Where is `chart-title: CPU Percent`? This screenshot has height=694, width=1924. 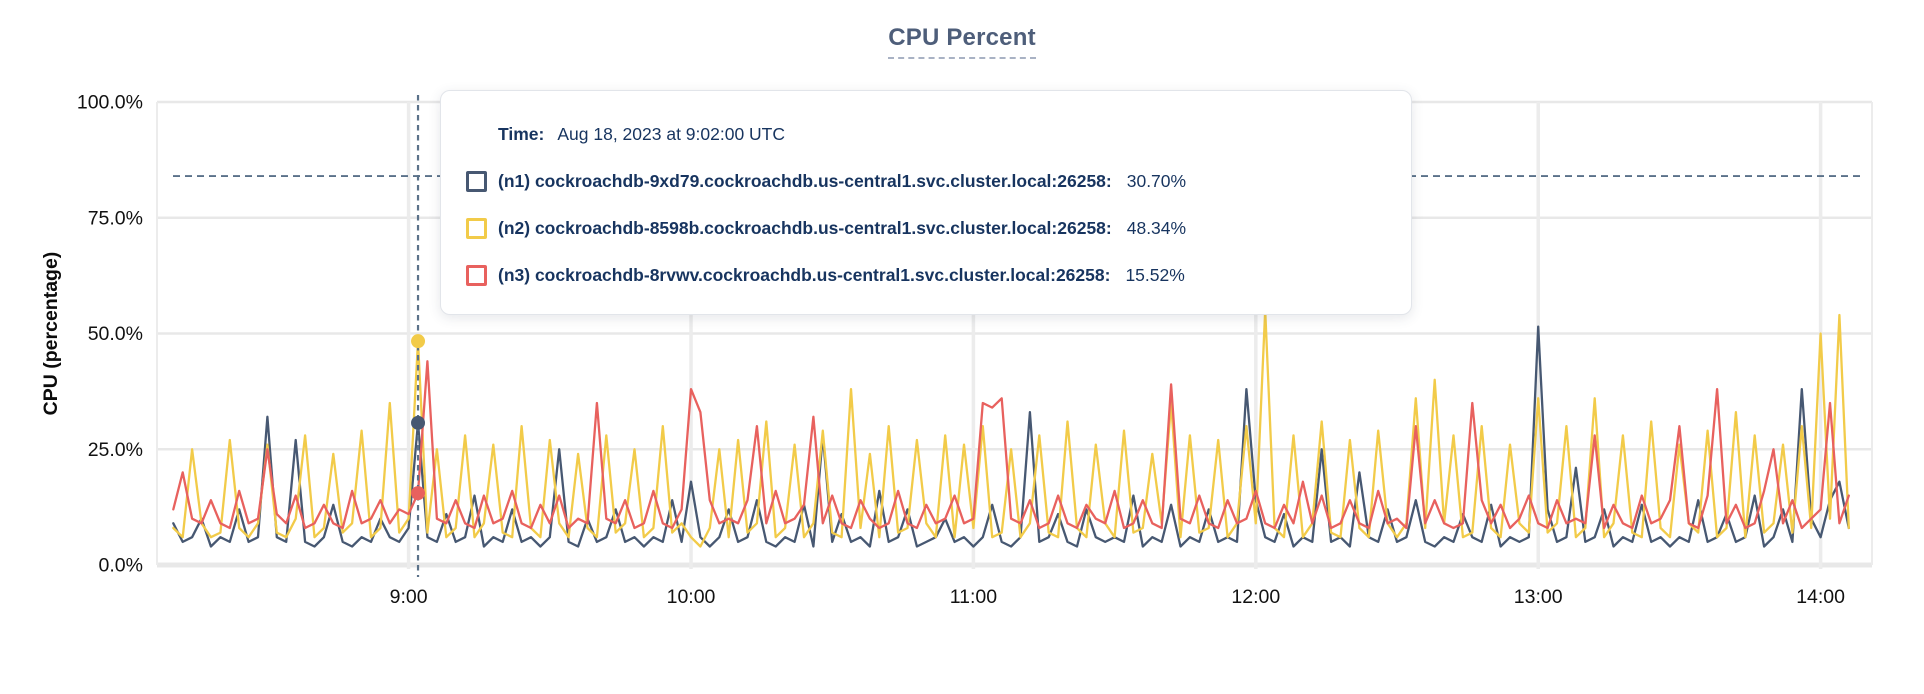
chart-title: CPU Percent is located at coordinates (962, 41).